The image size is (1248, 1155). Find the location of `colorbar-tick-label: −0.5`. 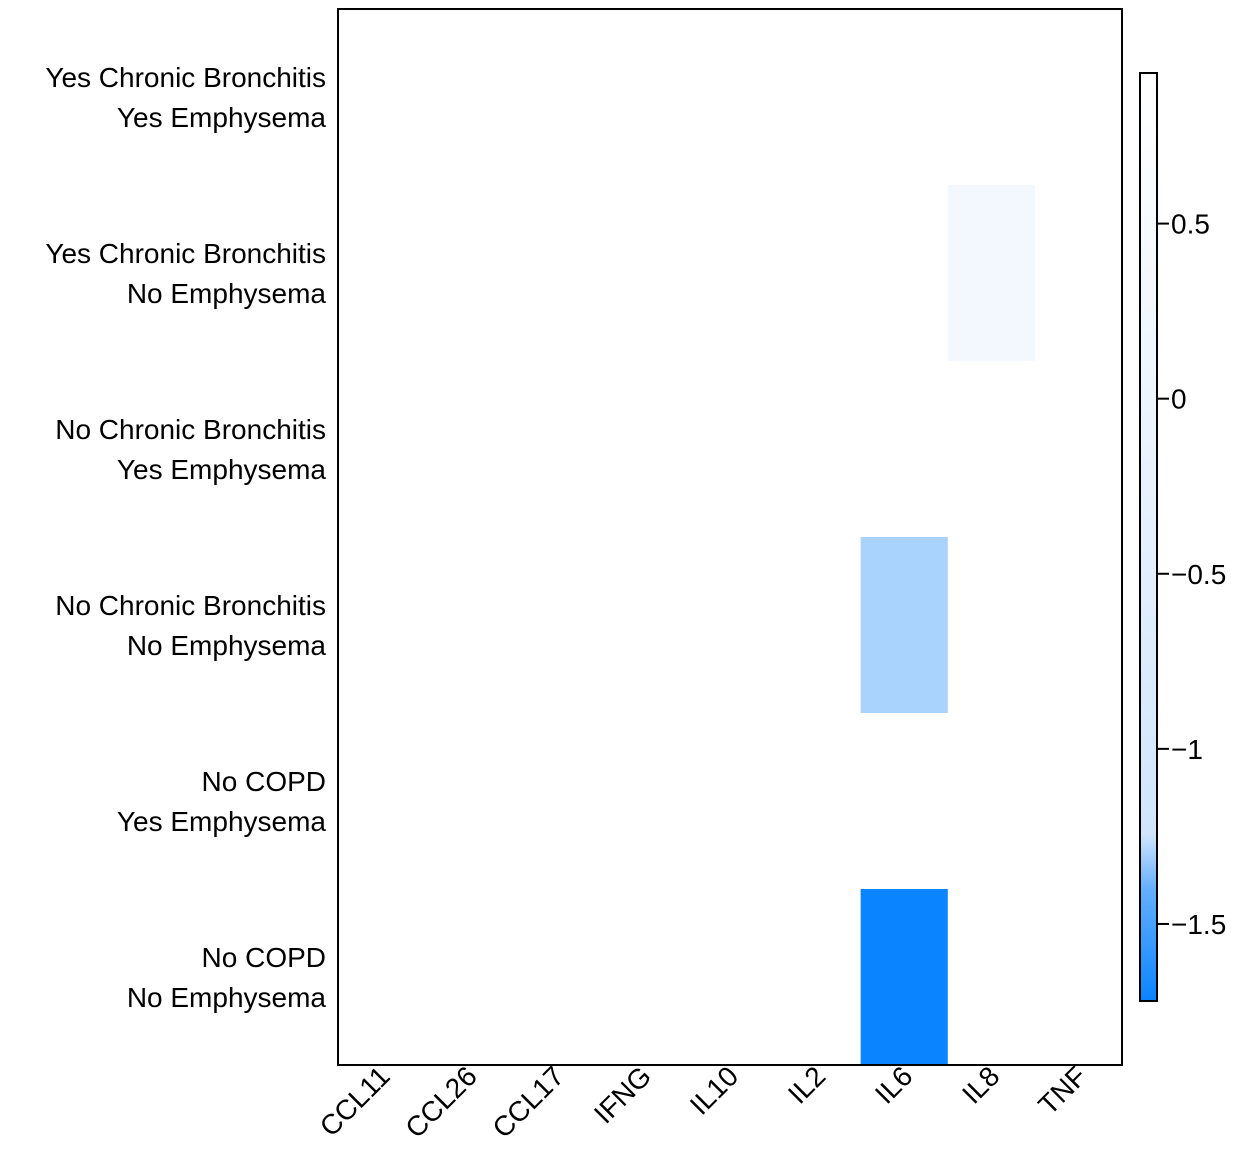

colorbar-tick-label: −0.5 is located at coordinates (1198, 574).